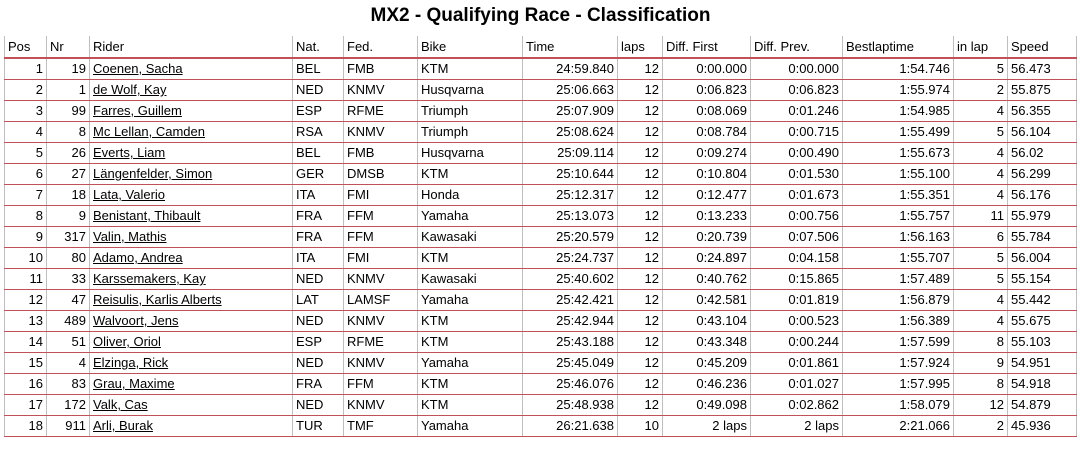 Image resolution: width=1081 pixels, height=461 pixels. What do you see at coordinates (570, 174) in the screenshot?
I see `cell-time: 25:10.644` at bounding box center [570, 174].